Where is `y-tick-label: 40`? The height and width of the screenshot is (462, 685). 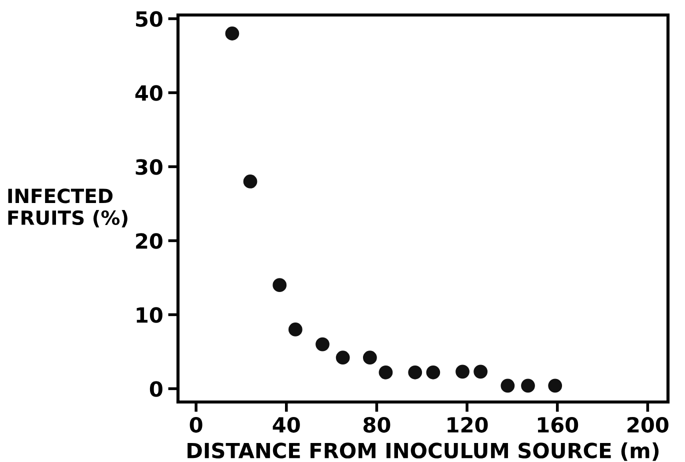
y-tick-label: 40 is located at coordinates (148, 93).